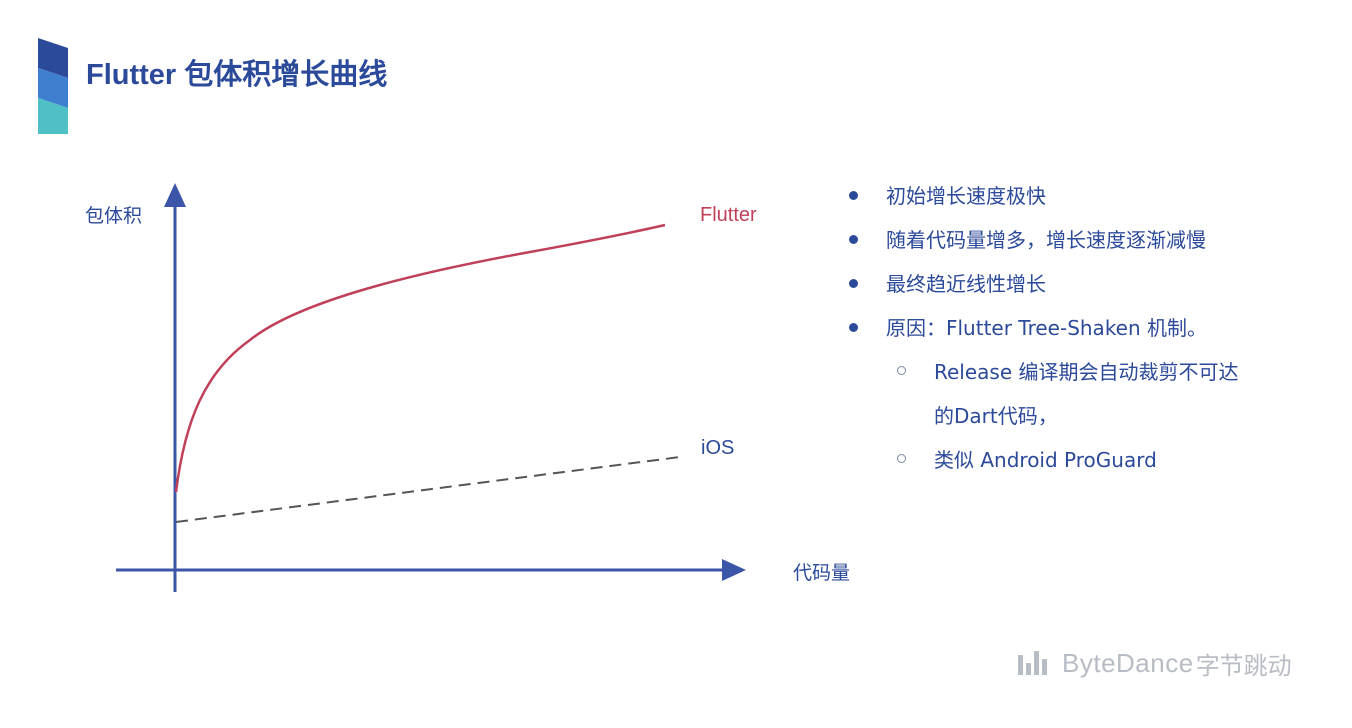 The image size is (1352, 728). I want to click on ios-series-label: iOS, so click(717, 448).